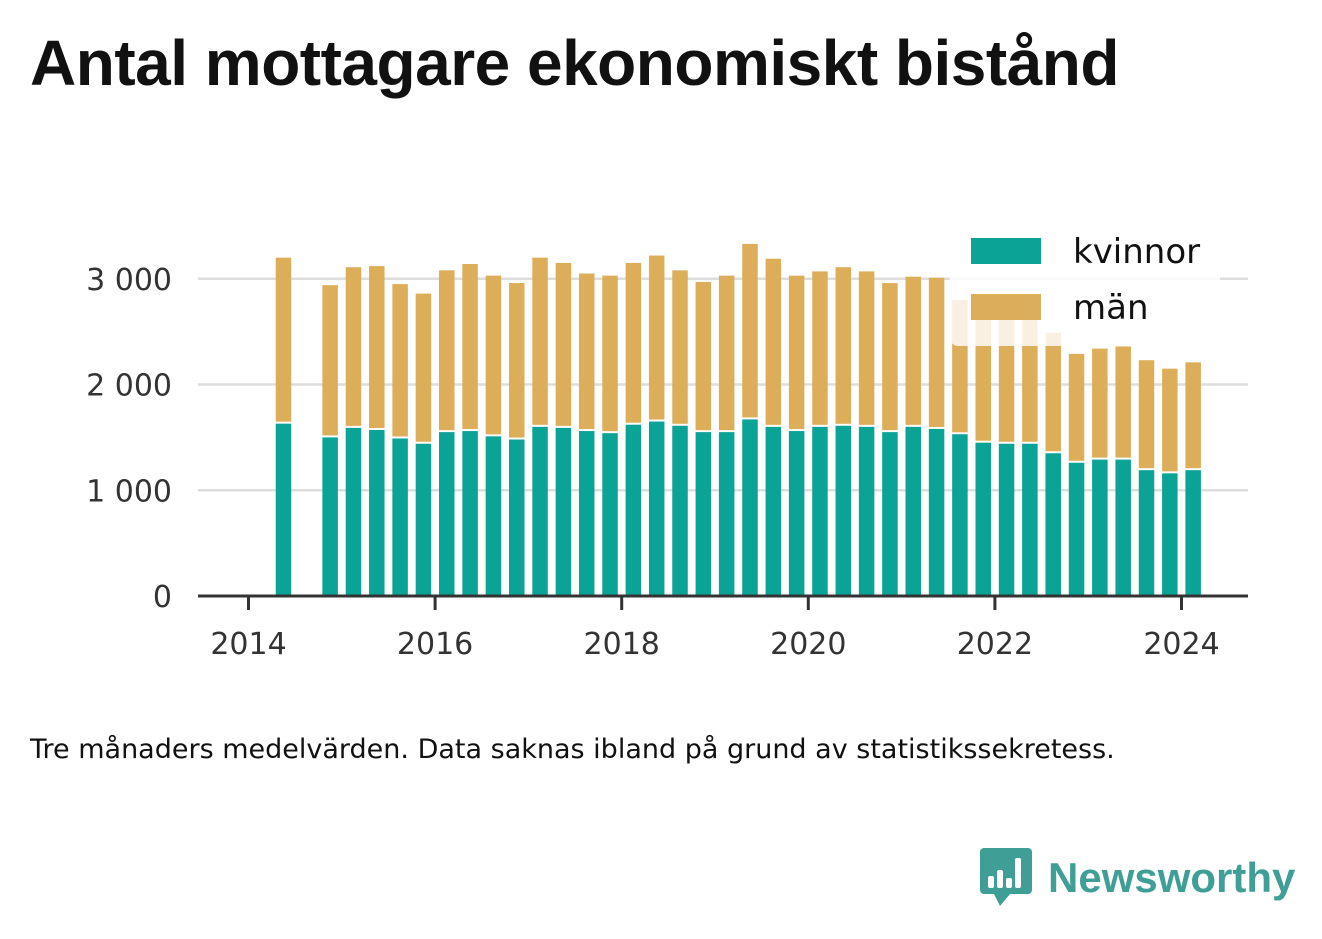 The width and height of the screenshot is (1322, 939). What do you see at coordinates (1006, 877) in the screenshot?
I see `newsworthy-logo-icon` at bounding box center [1006, 877].